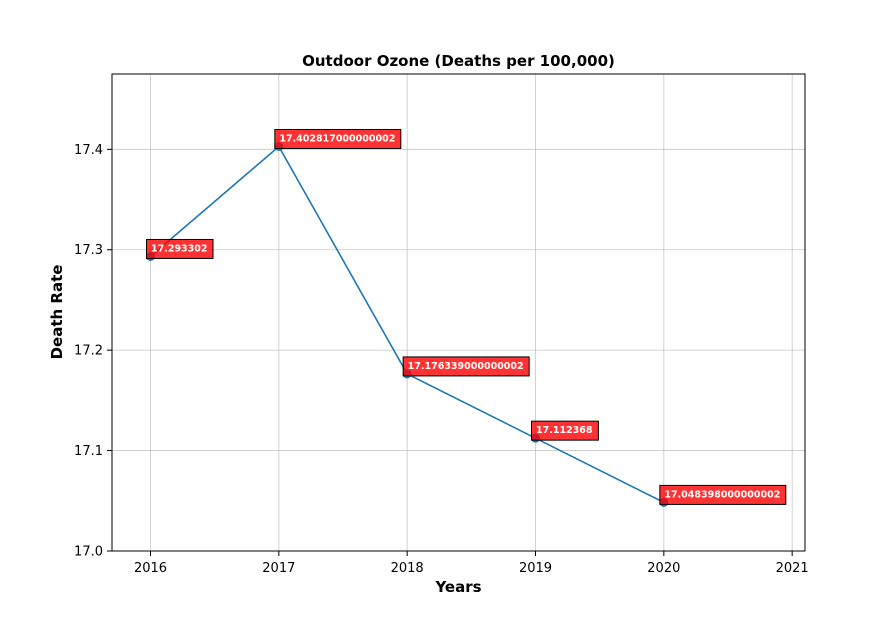 Image resolution: width=894 pixels, height=619 pixels. Describe the element at coordinates (457, 587) in the screenshot. I see `x-axis-label: Years` at that location.